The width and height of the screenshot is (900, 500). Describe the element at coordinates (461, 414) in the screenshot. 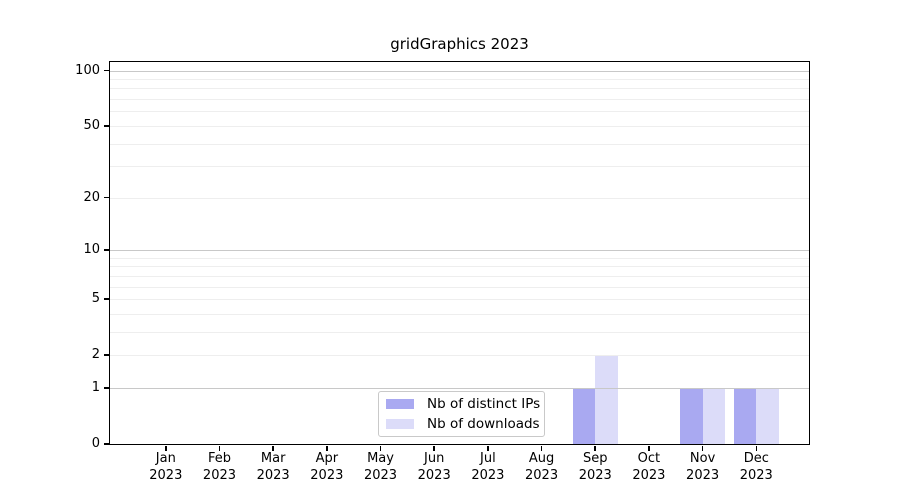

I see `legend: Nb of distinct IPs Nb of downloads` at that location.